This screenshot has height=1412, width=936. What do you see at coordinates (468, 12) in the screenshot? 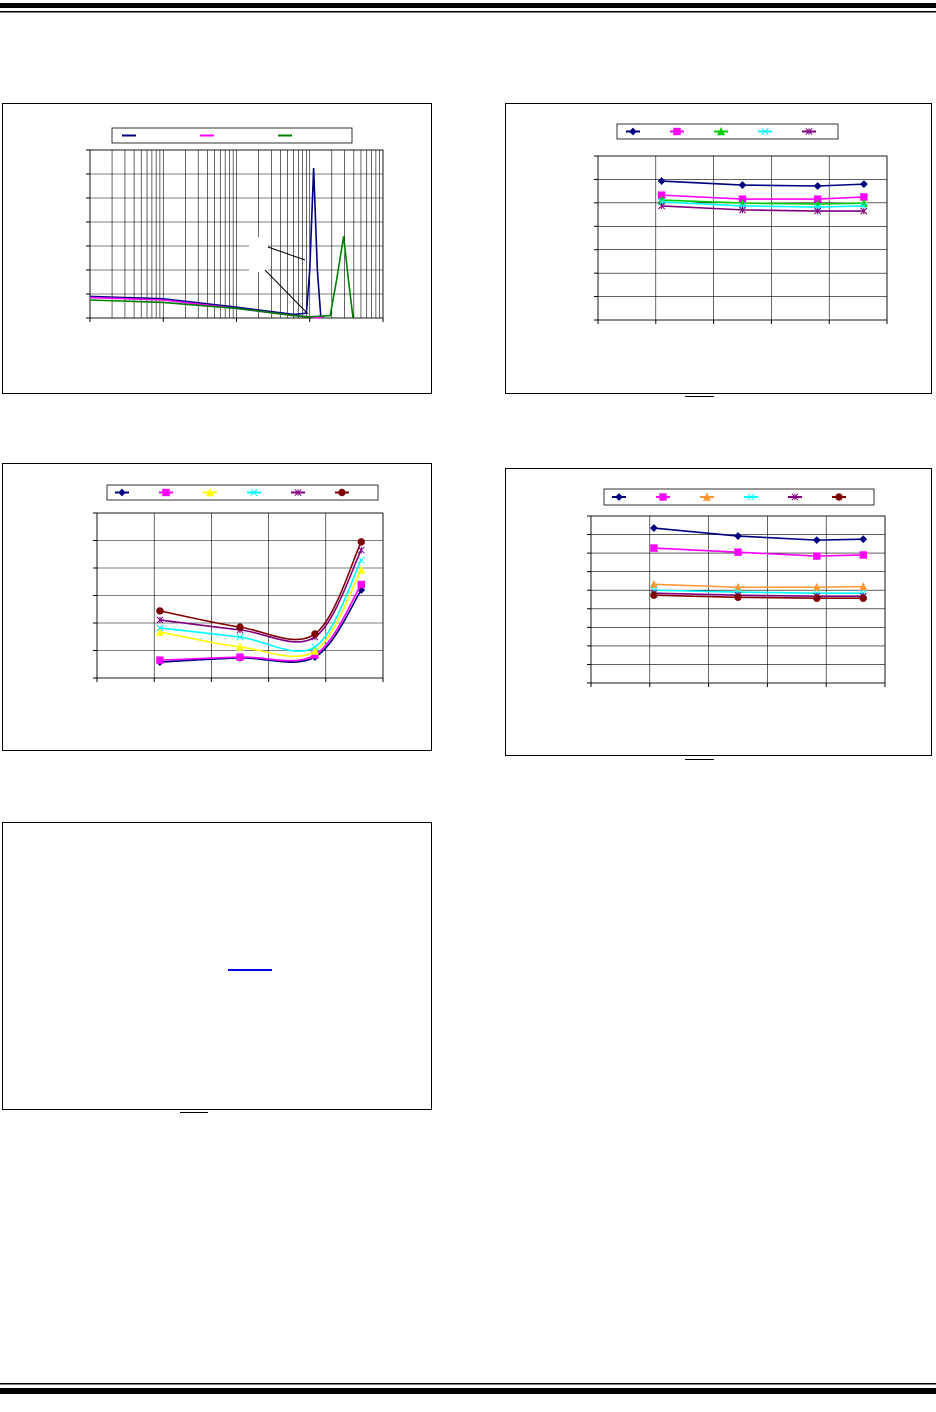
I see `header-rule-thin` at bounding box center [468, 12].